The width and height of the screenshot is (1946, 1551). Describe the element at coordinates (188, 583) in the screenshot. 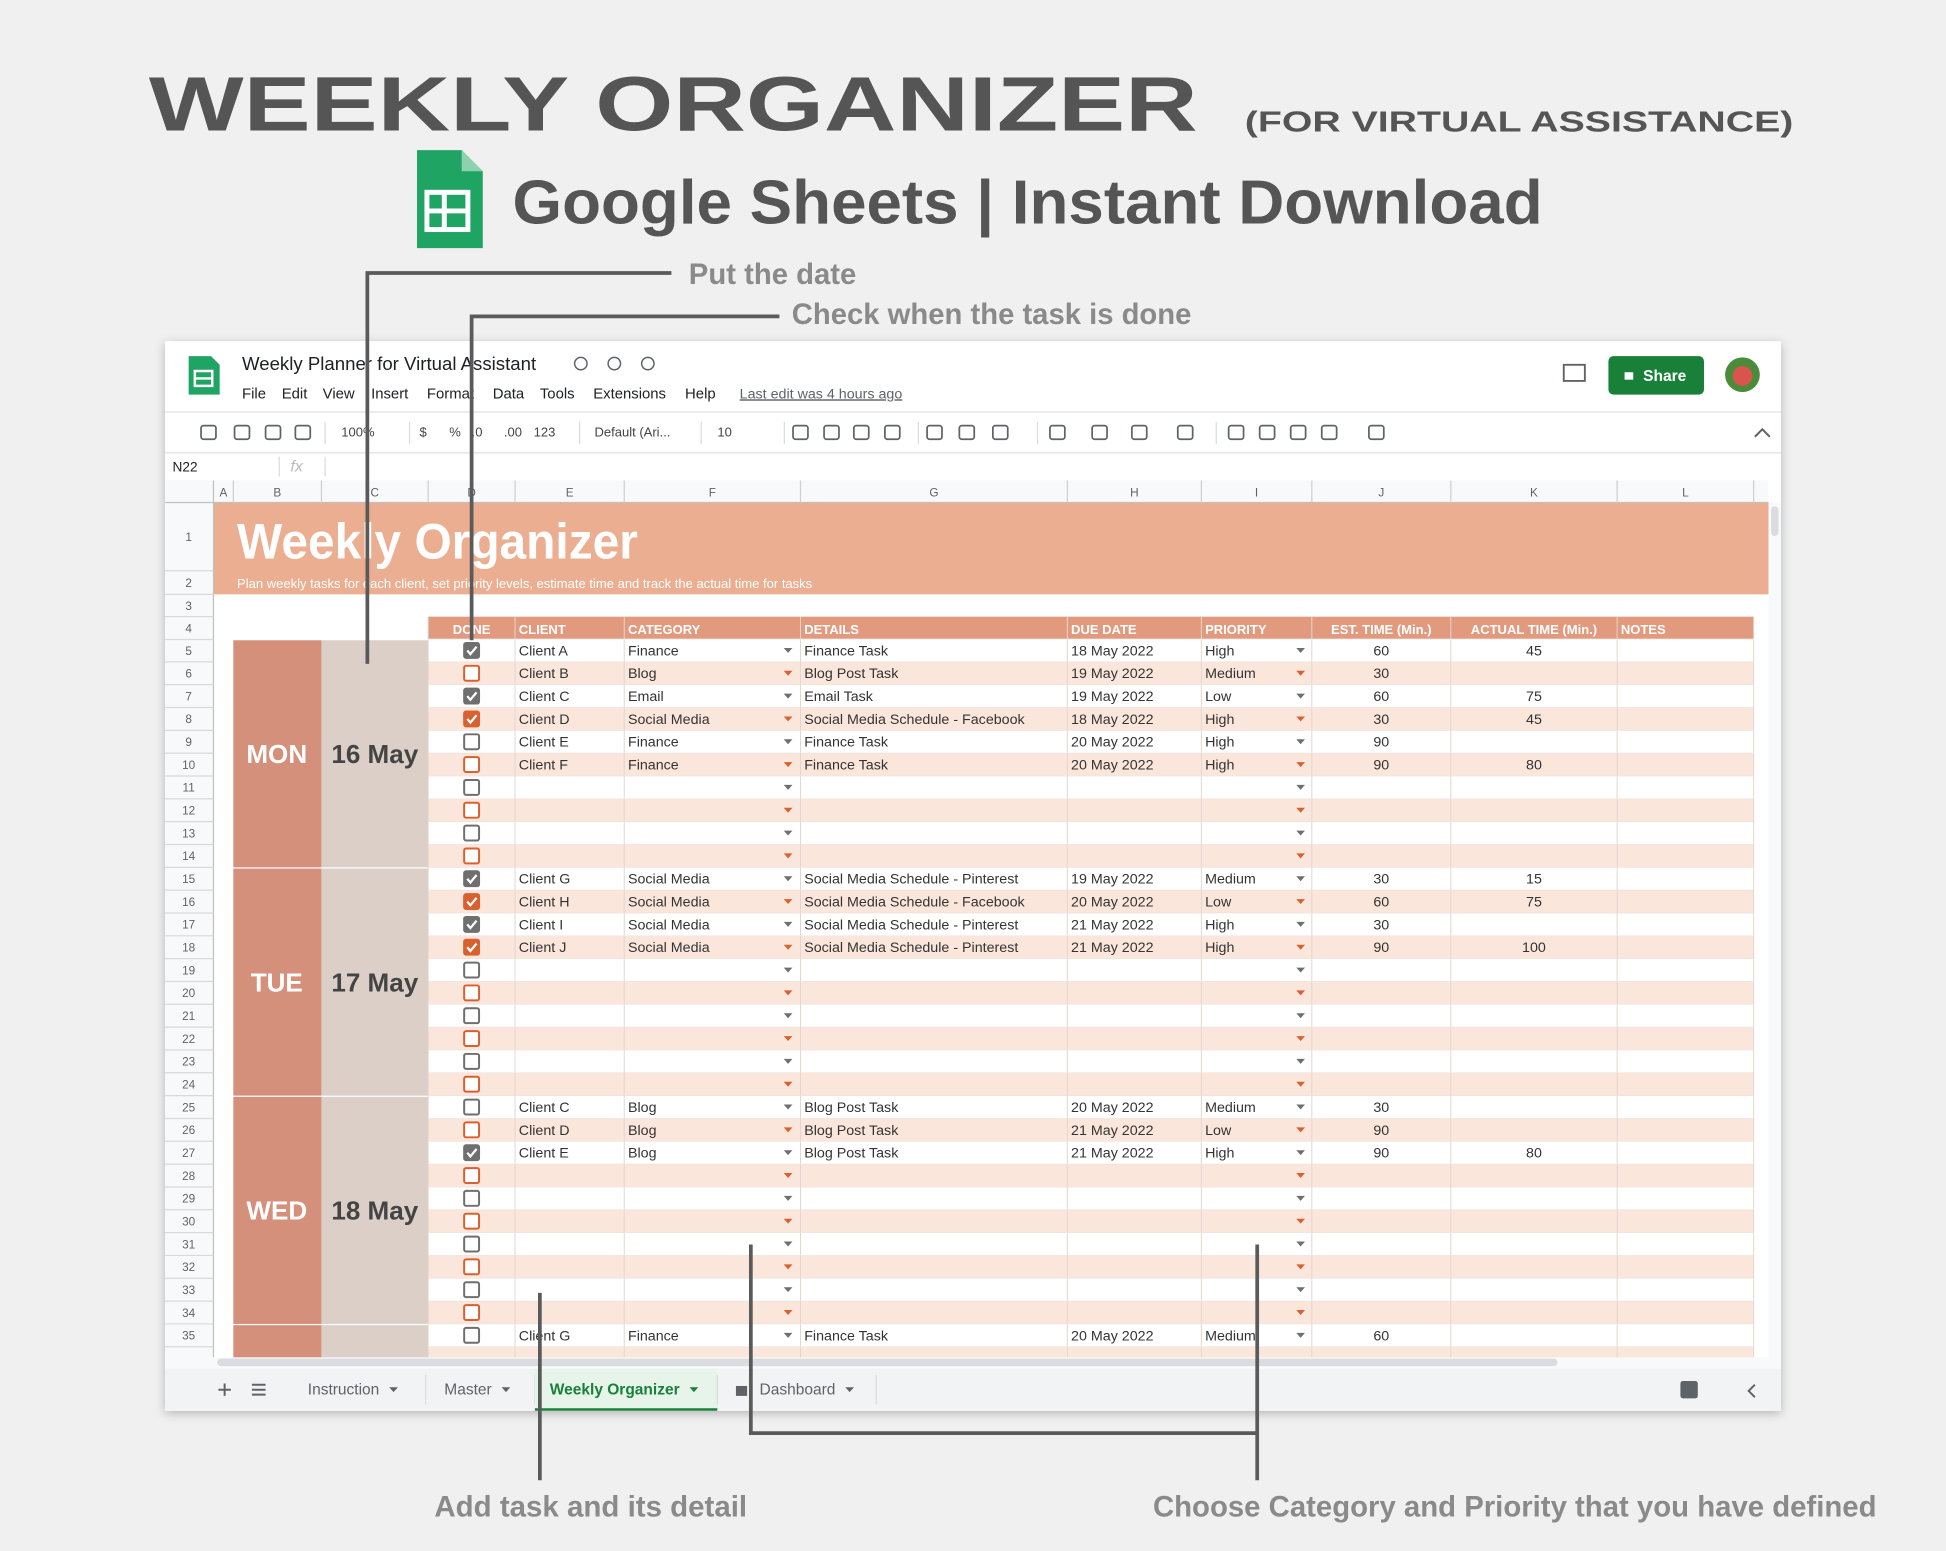

I see `row-number: 2` at that location.